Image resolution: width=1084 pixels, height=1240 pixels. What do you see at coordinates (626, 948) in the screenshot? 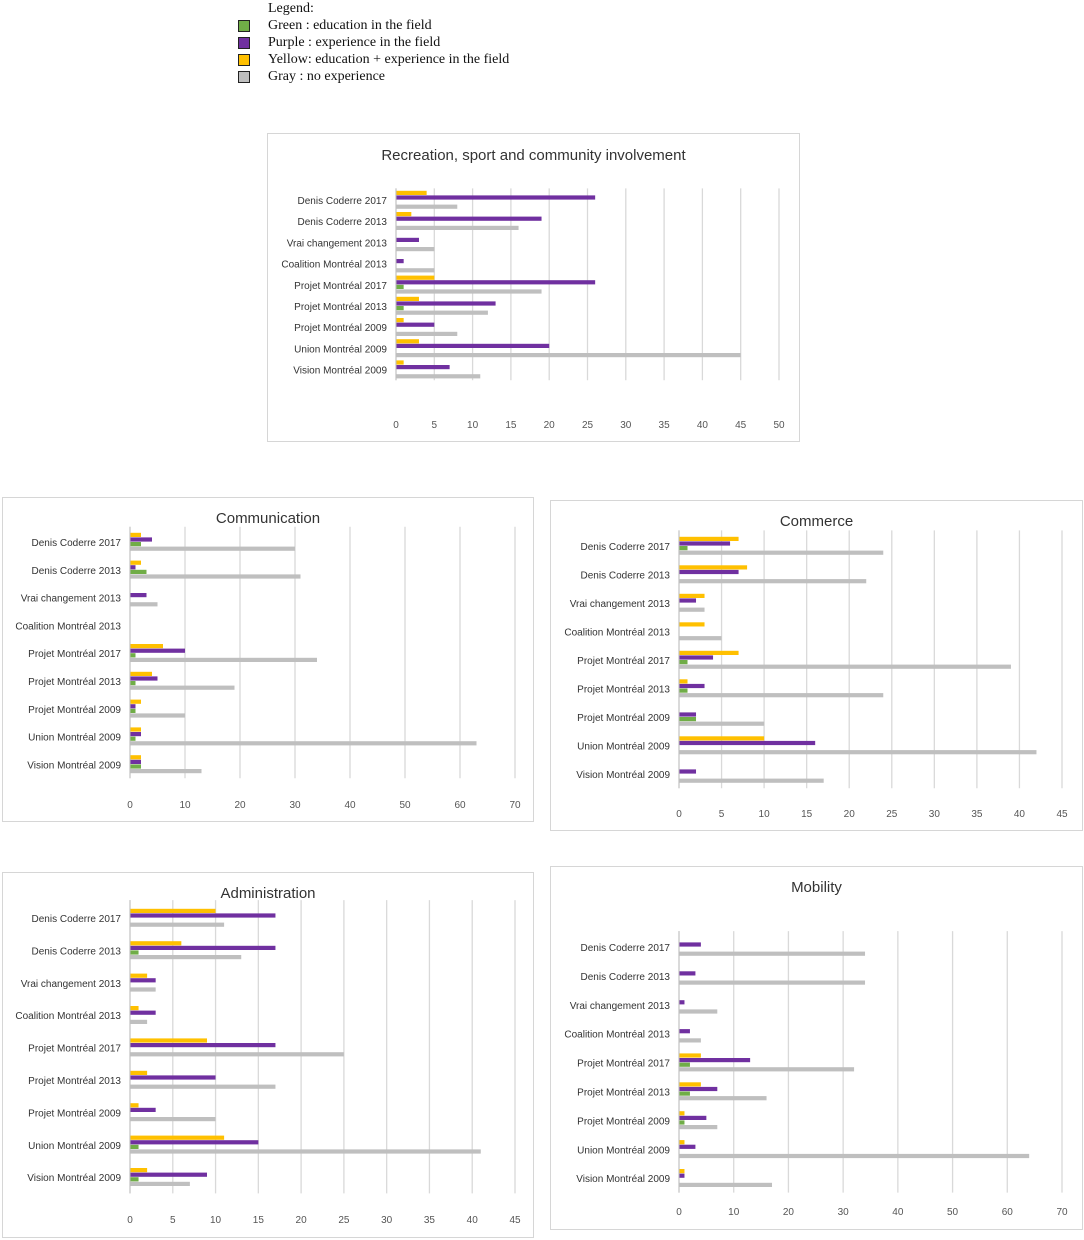
I see `category-label: Denis Coderre 2017` at bounding box center [626, 948].